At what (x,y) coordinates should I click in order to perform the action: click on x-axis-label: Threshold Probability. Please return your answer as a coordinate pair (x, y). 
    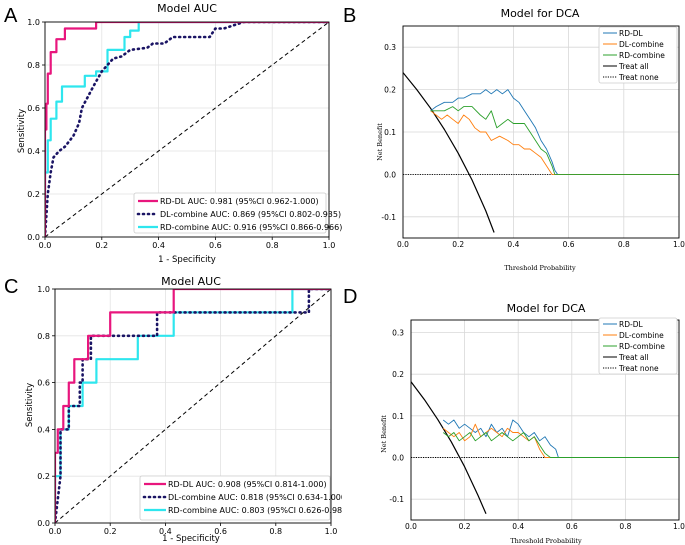
    Looking at the image, I should click on (546, 541).